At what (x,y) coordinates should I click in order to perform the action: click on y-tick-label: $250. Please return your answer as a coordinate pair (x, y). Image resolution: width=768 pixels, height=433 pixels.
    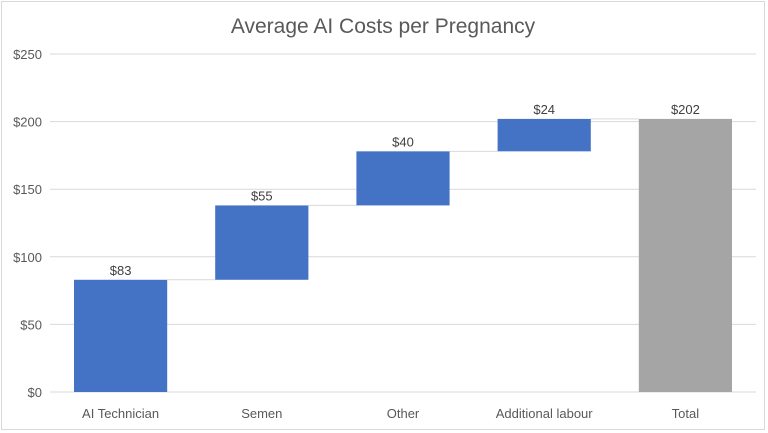
    Looking at the image, I should click on (27, 54).